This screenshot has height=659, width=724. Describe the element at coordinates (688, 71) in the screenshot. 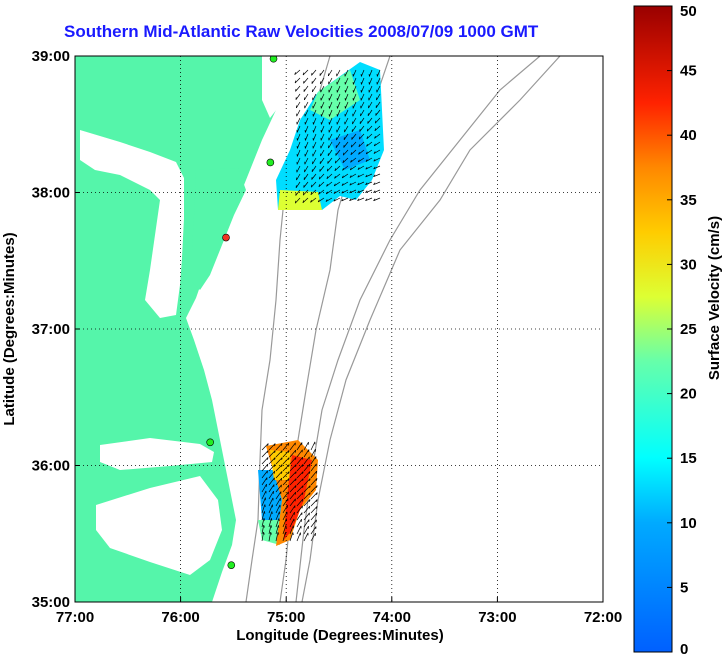

I see `colorbar-tick-label: 45` at that location.